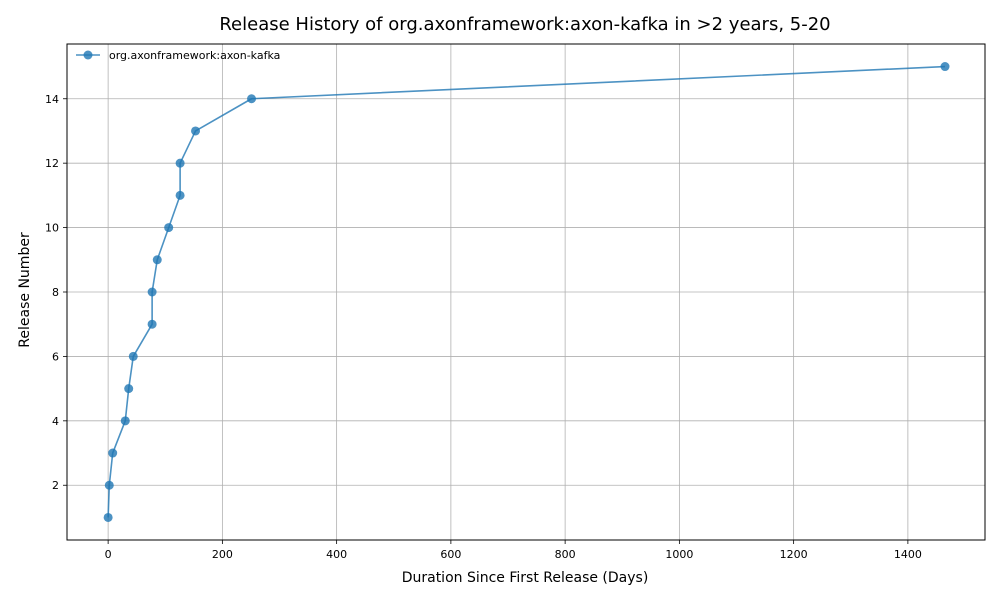  What do you see at coordinates (88, 55) in the screenshot?
I see `legend-marker-swatch` at bounding box center [88, 55].